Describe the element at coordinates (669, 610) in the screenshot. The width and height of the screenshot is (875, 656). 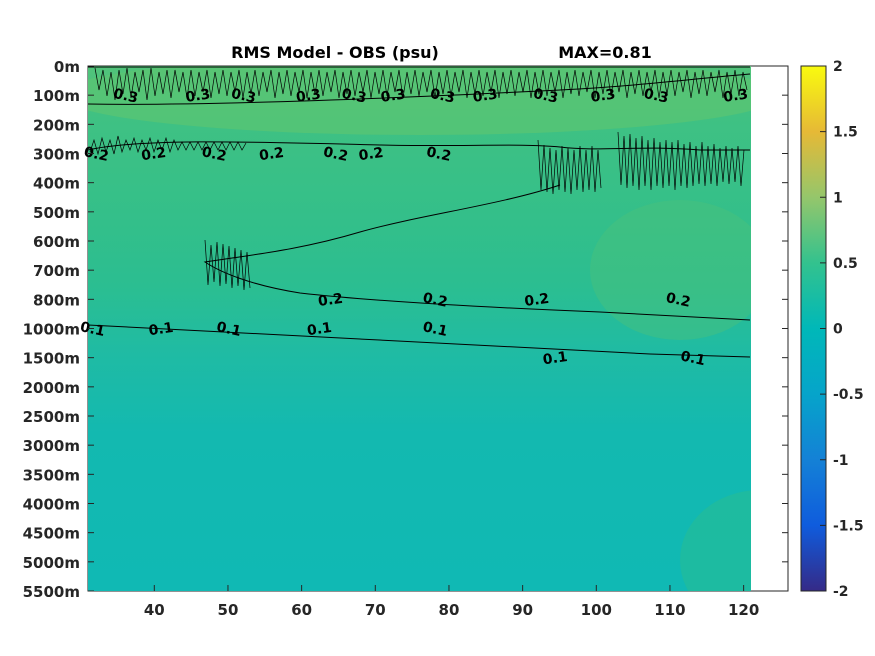
I see `x-tick-label: 110` at that location.